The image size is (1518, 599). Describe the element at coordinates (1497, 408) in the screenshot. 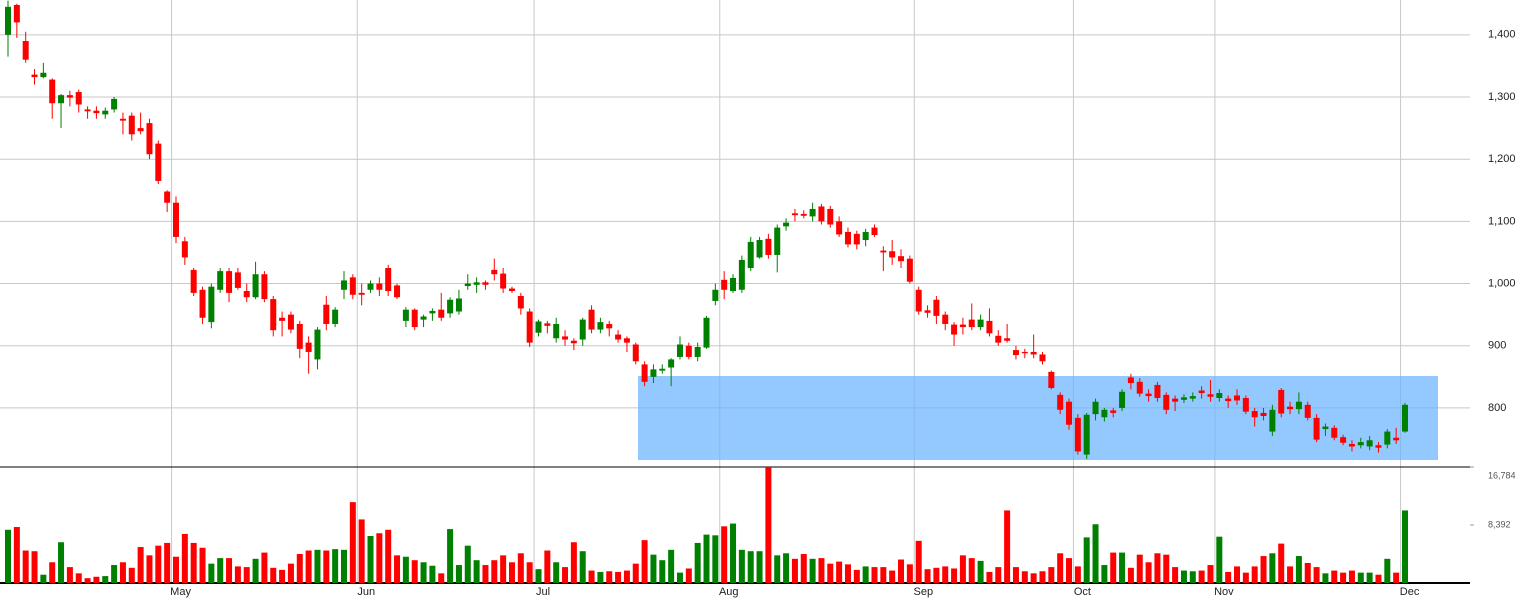

I see `y-tick-label: 800` at that location.